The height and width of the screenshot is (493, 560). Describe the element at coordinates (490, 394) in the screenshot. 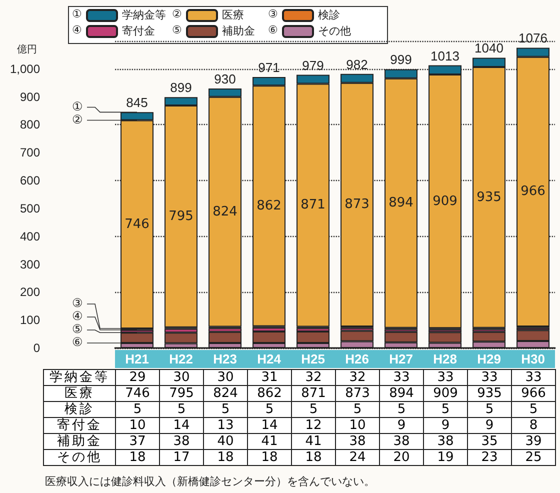

I see `data-label: 935` at that location.